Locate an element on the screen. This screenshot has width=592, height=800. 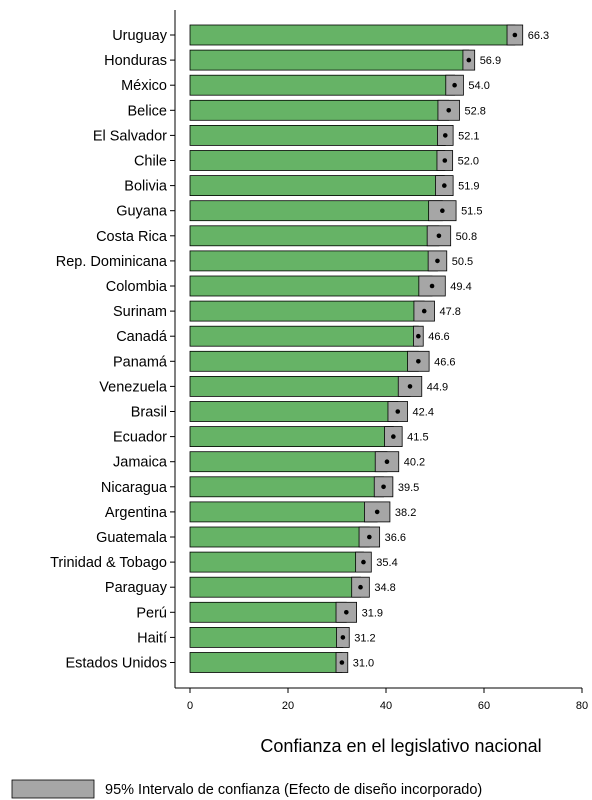
value-label: 52.8 is located at coordinates (475, 111).